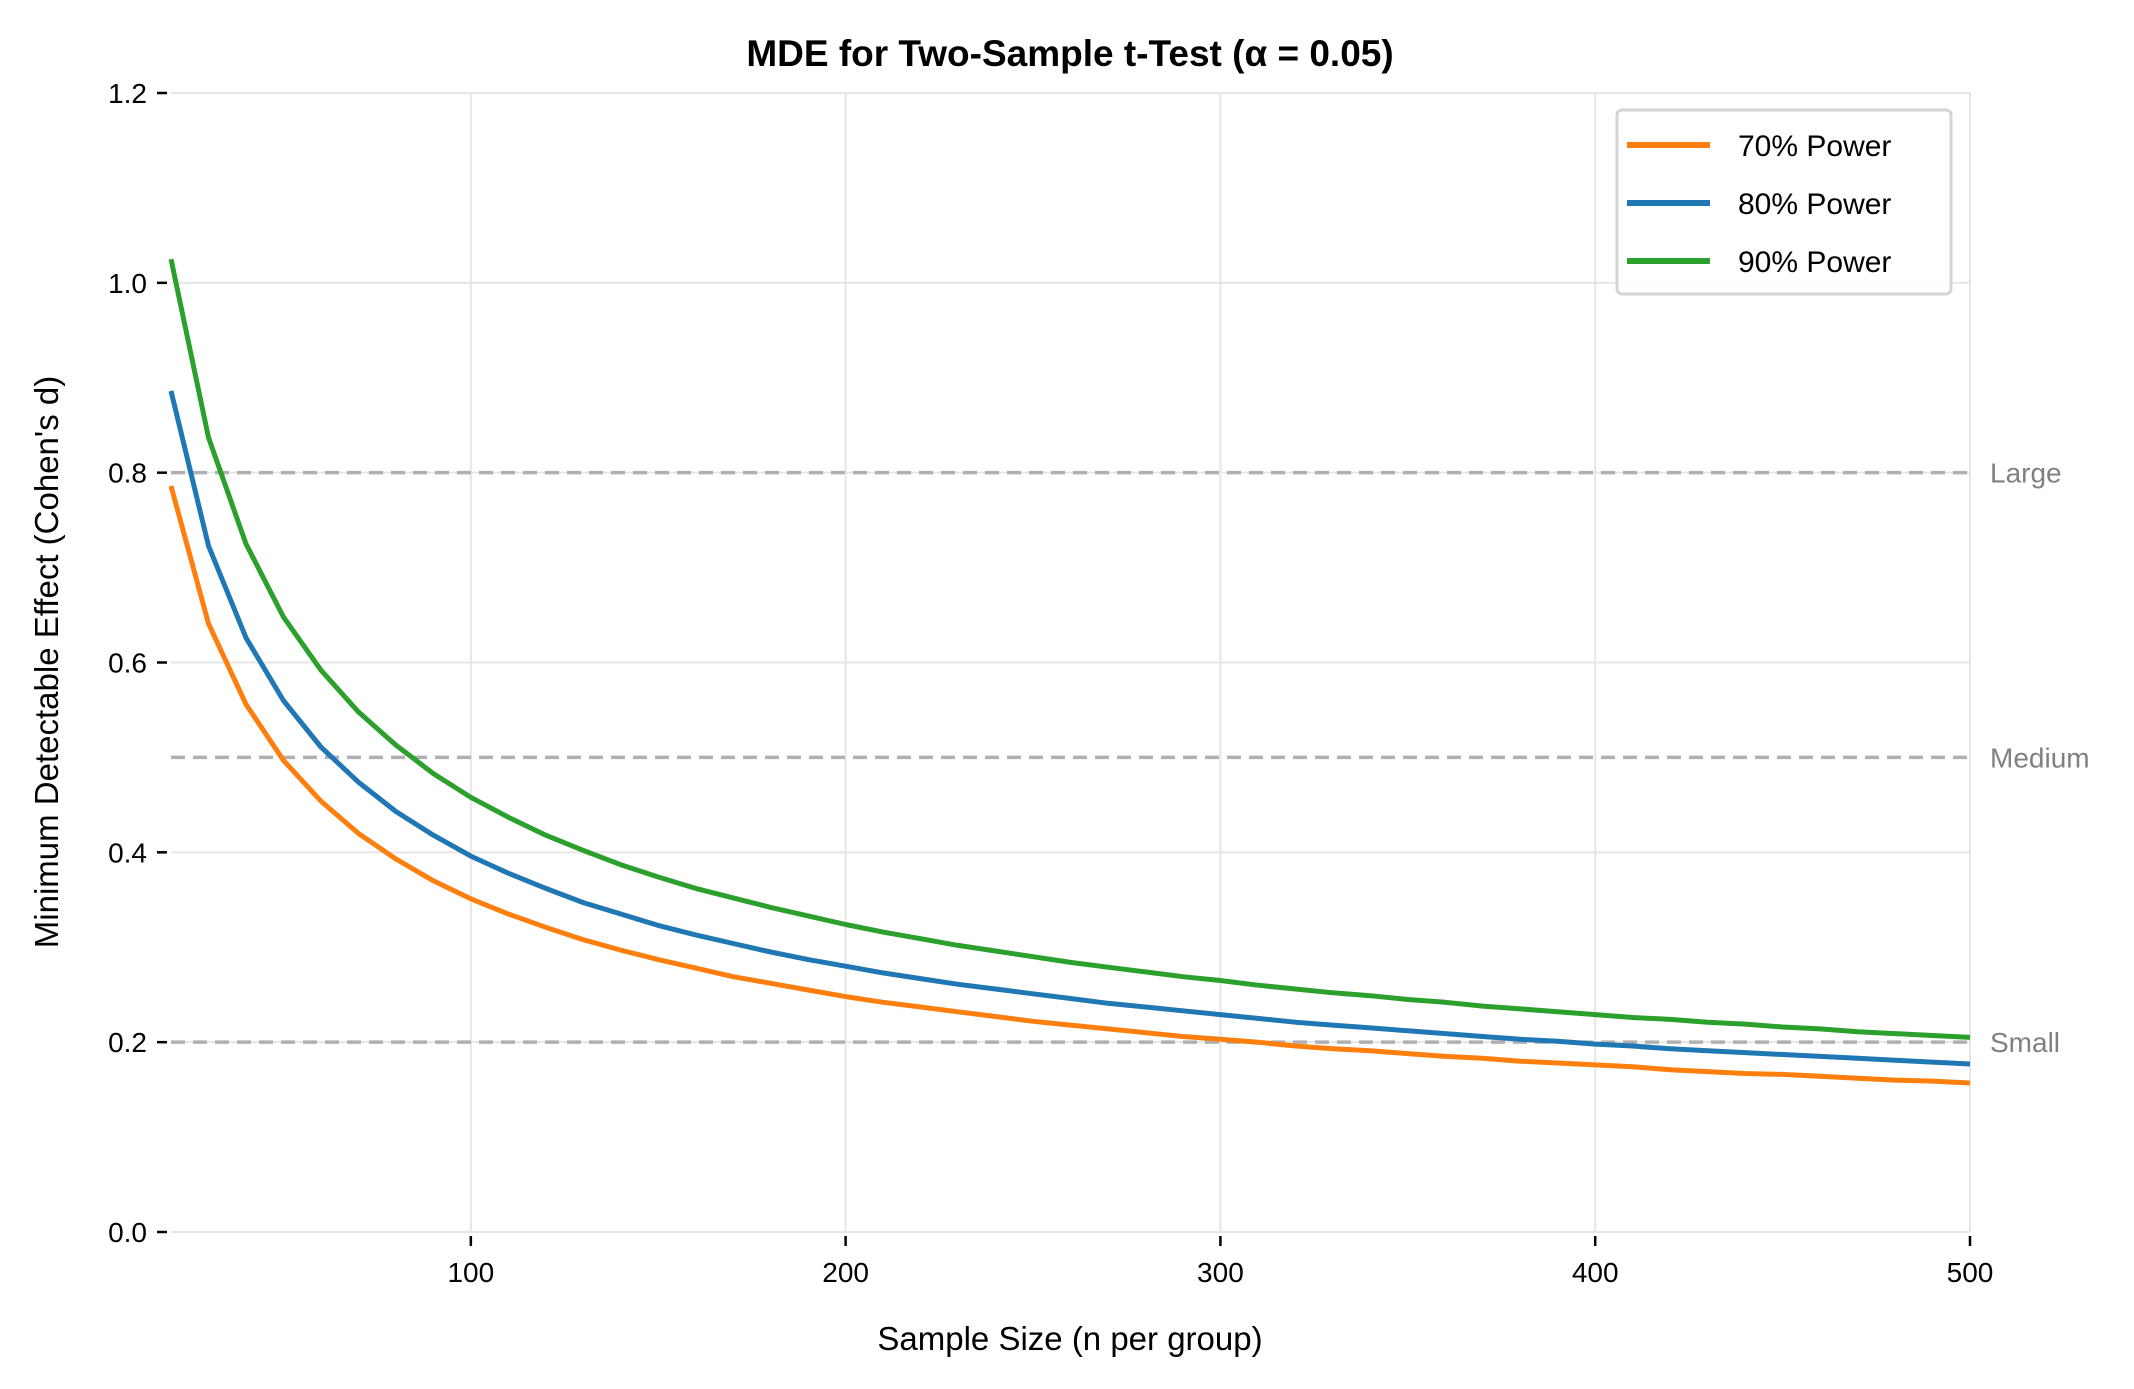 The width and height of the screenshot is (2134, 1389). Describe the element at coordinates (845, 1272) in the screenshot. I see `x-tick-label: 200` at that location.